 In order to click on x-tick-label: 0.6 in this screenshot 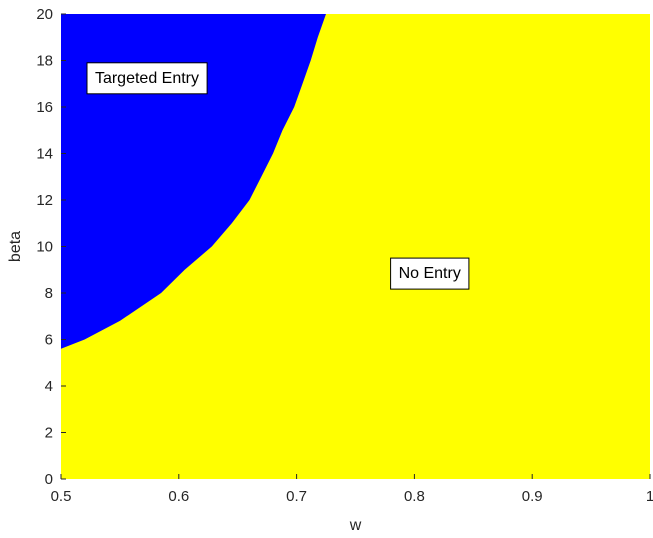, I will do `click(178, 496)`.